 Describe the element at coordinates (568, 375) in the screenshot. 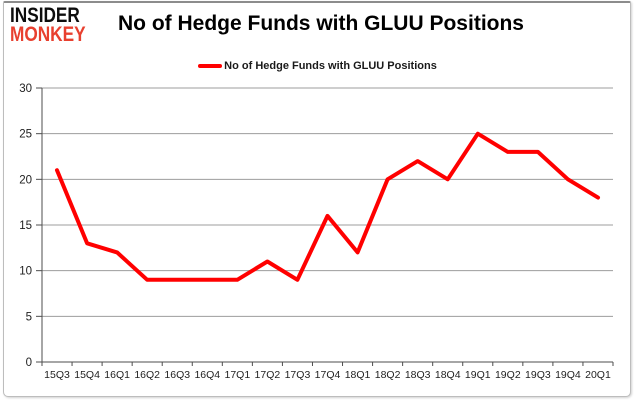

I see `x-tick-label: 19Q4` at that location.